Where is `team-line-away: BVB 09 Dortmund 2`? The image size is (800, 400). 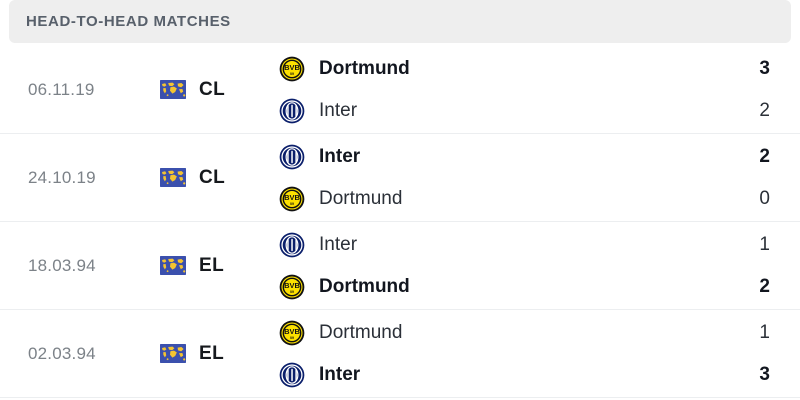
team-line-away: BVB 09 Dortmund 2 is located at coordinates (524, 287).